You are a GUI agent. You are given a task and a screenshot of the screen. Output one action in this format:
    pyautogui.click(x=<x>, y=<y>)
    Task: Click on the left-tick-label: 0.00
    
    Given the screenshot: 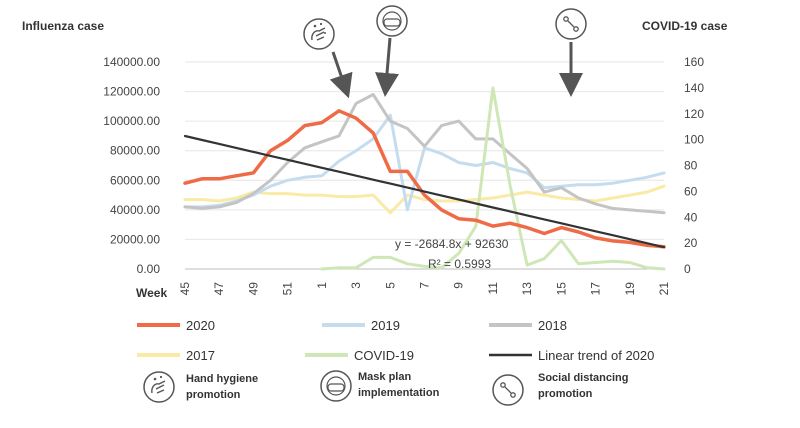 What is the action you would take?
    pyautogui.click(x=149, y=269)
    